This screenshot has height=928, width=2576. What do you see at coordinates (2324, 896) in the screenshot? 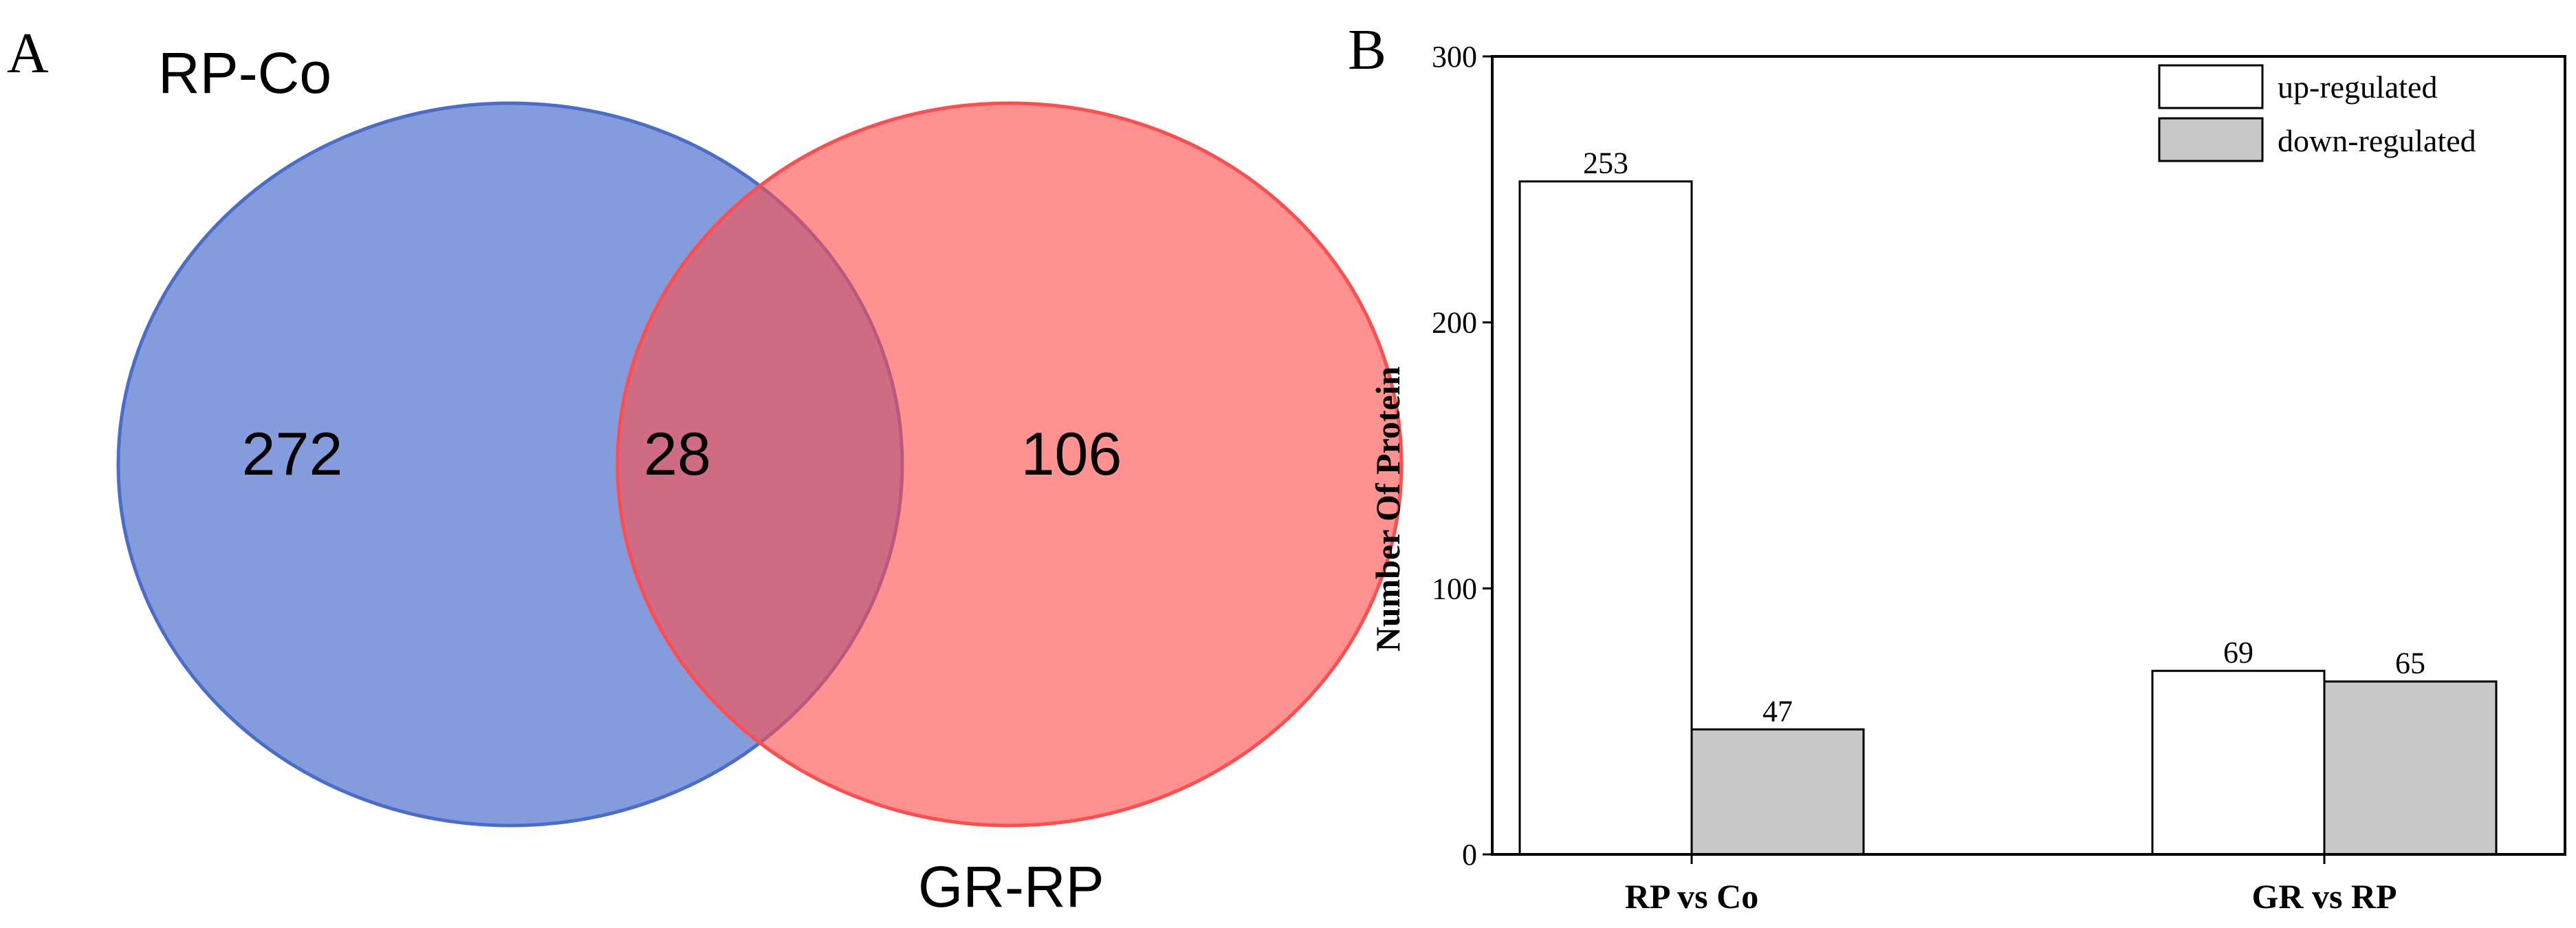
I see `x-category-label: GR vs RP` at bounding box center [2324, 896].